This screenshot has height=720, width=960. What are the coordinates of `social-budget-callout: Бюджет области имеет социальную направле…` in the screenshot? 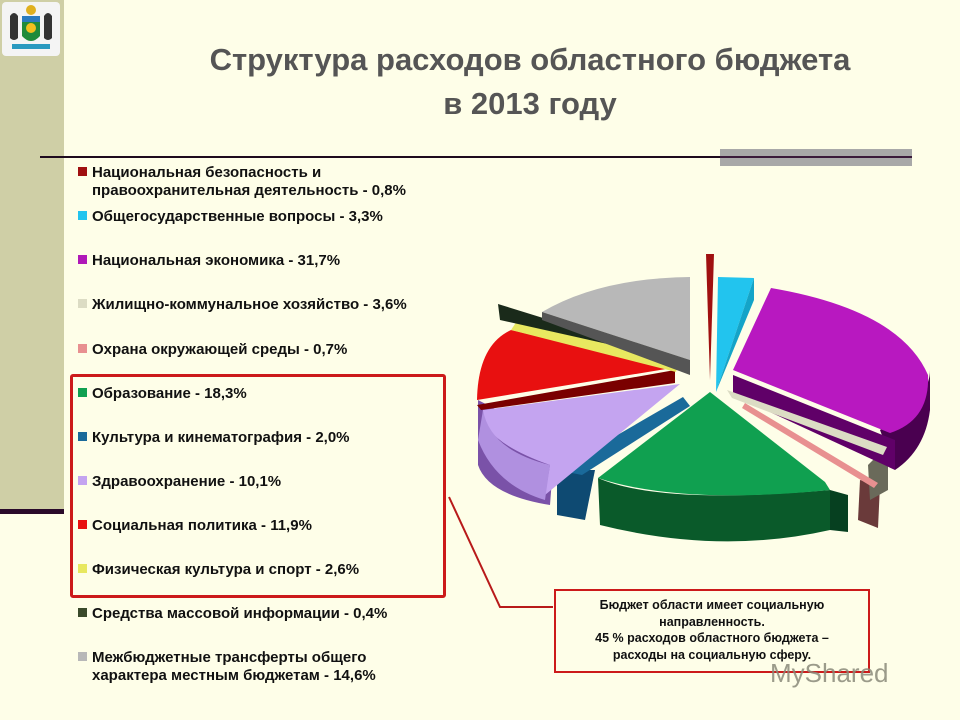 It's located at (712, 631).